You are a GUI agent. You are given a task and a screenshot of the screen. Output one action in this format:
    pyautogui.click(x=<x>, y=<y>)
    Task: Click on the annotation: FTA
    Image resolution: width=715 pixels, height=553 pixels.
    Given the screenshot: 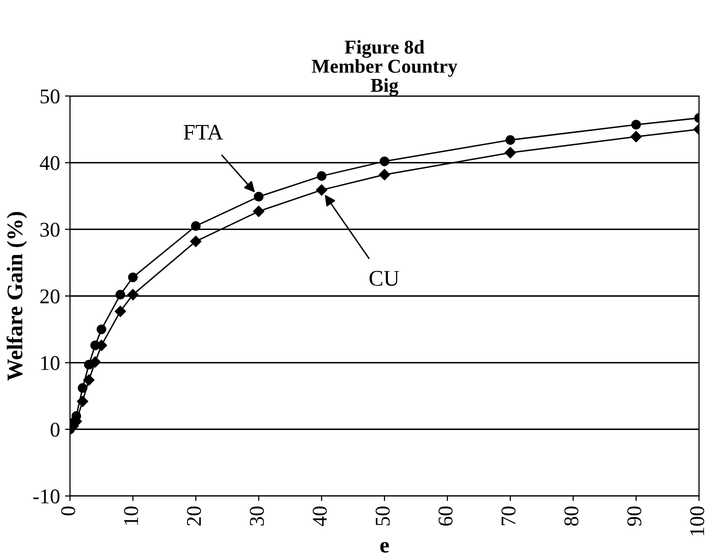 What is the action you would take?
    pyautogui.click(x=204, y=132)
    